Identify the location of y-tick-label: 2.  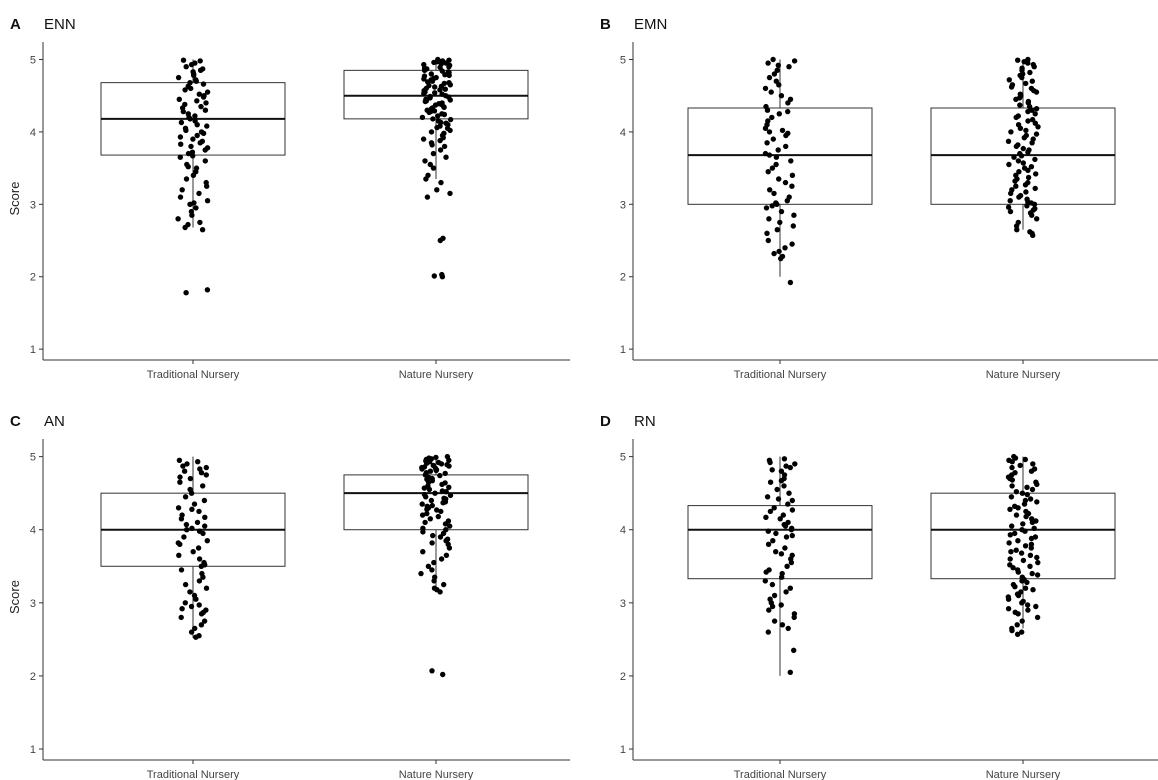
(33, 677).